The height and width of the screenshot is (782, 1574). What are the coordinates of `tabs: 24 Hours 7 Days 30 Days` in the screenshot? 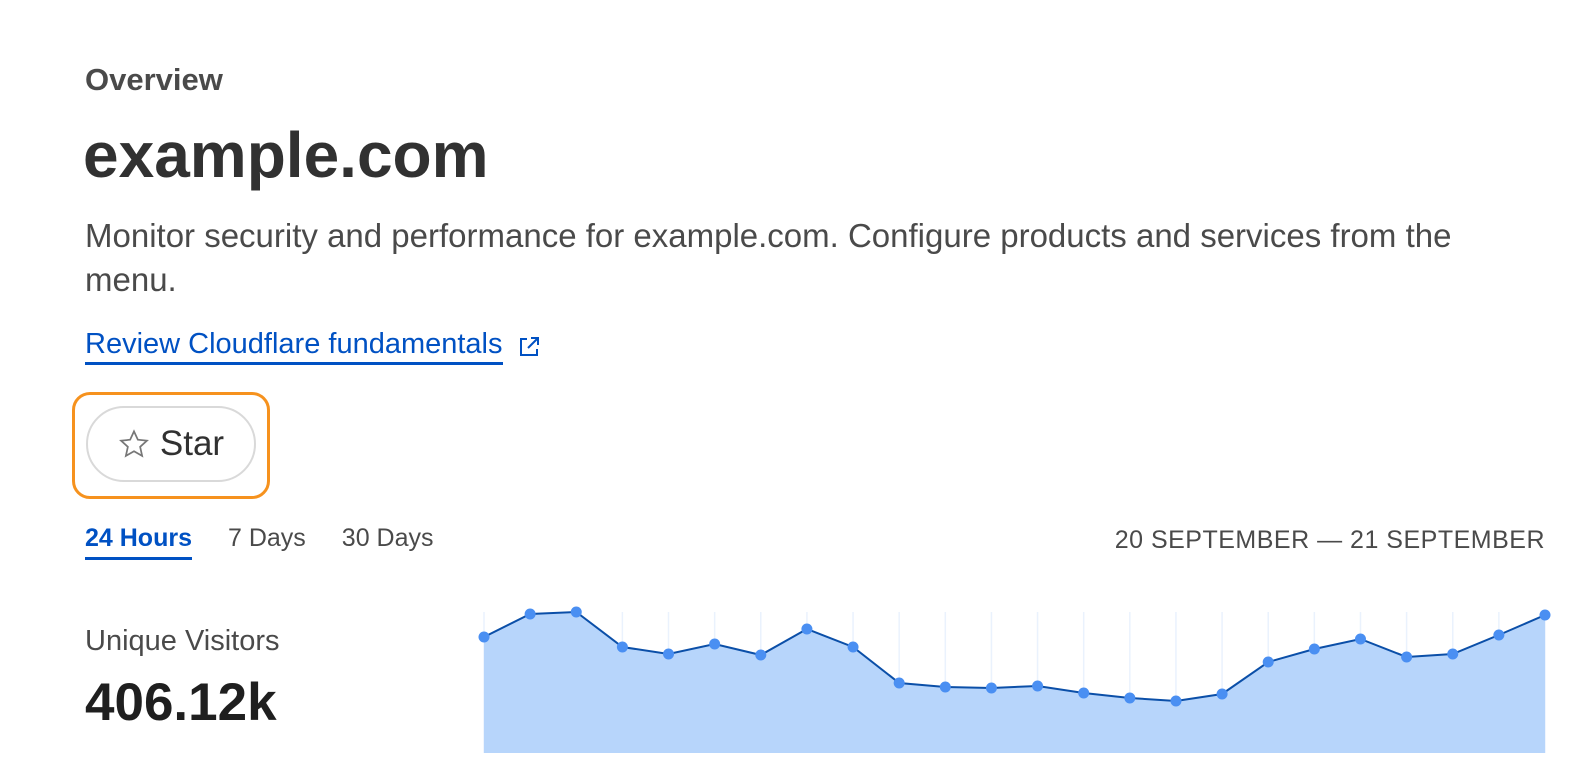 It's located at (259, 542).